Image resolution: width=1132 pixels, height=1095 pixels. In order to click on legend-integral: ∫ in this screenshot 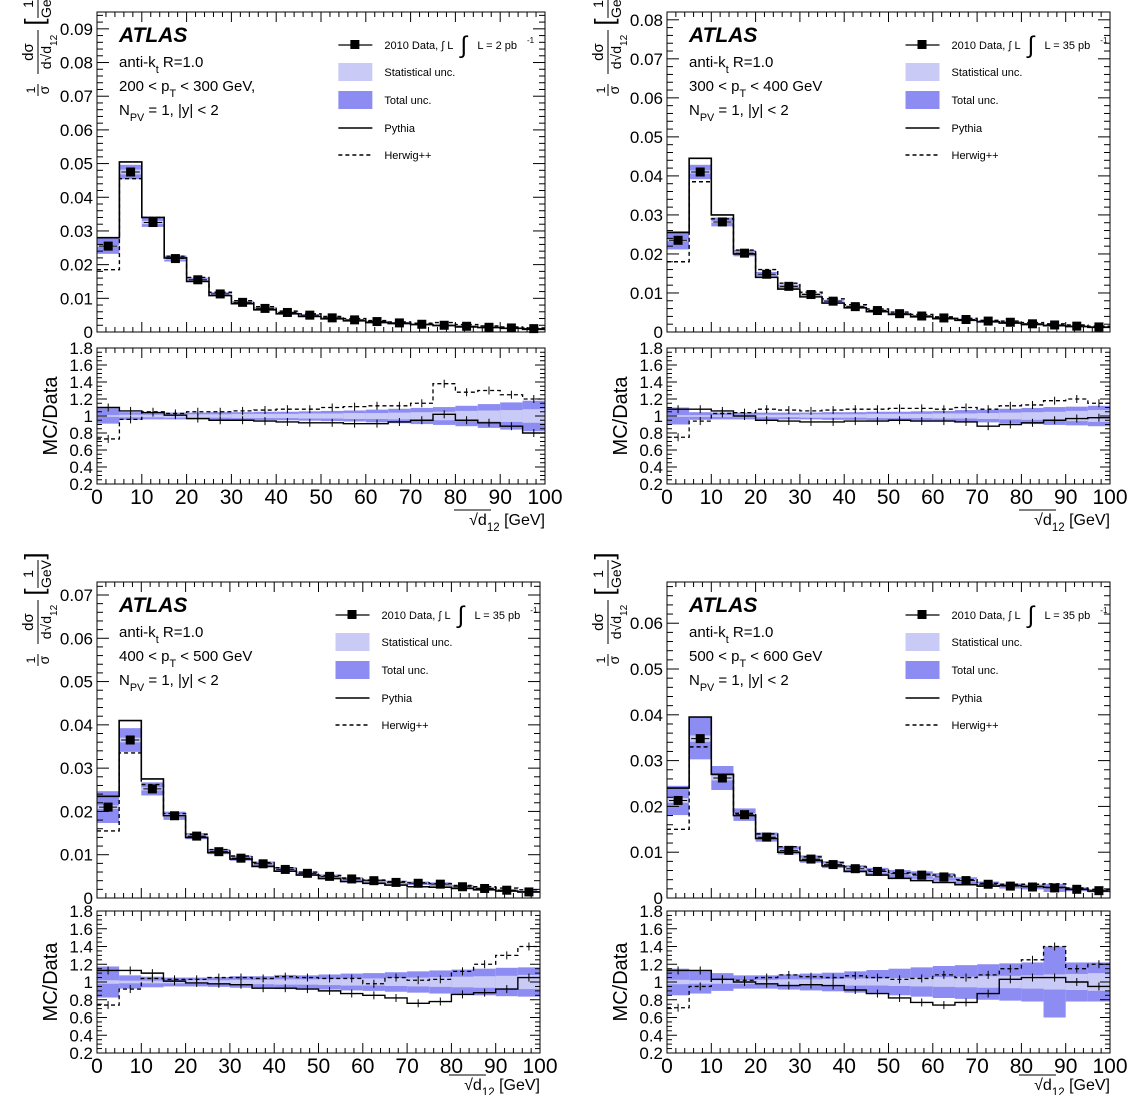, I will do `click(1031, 615)`.